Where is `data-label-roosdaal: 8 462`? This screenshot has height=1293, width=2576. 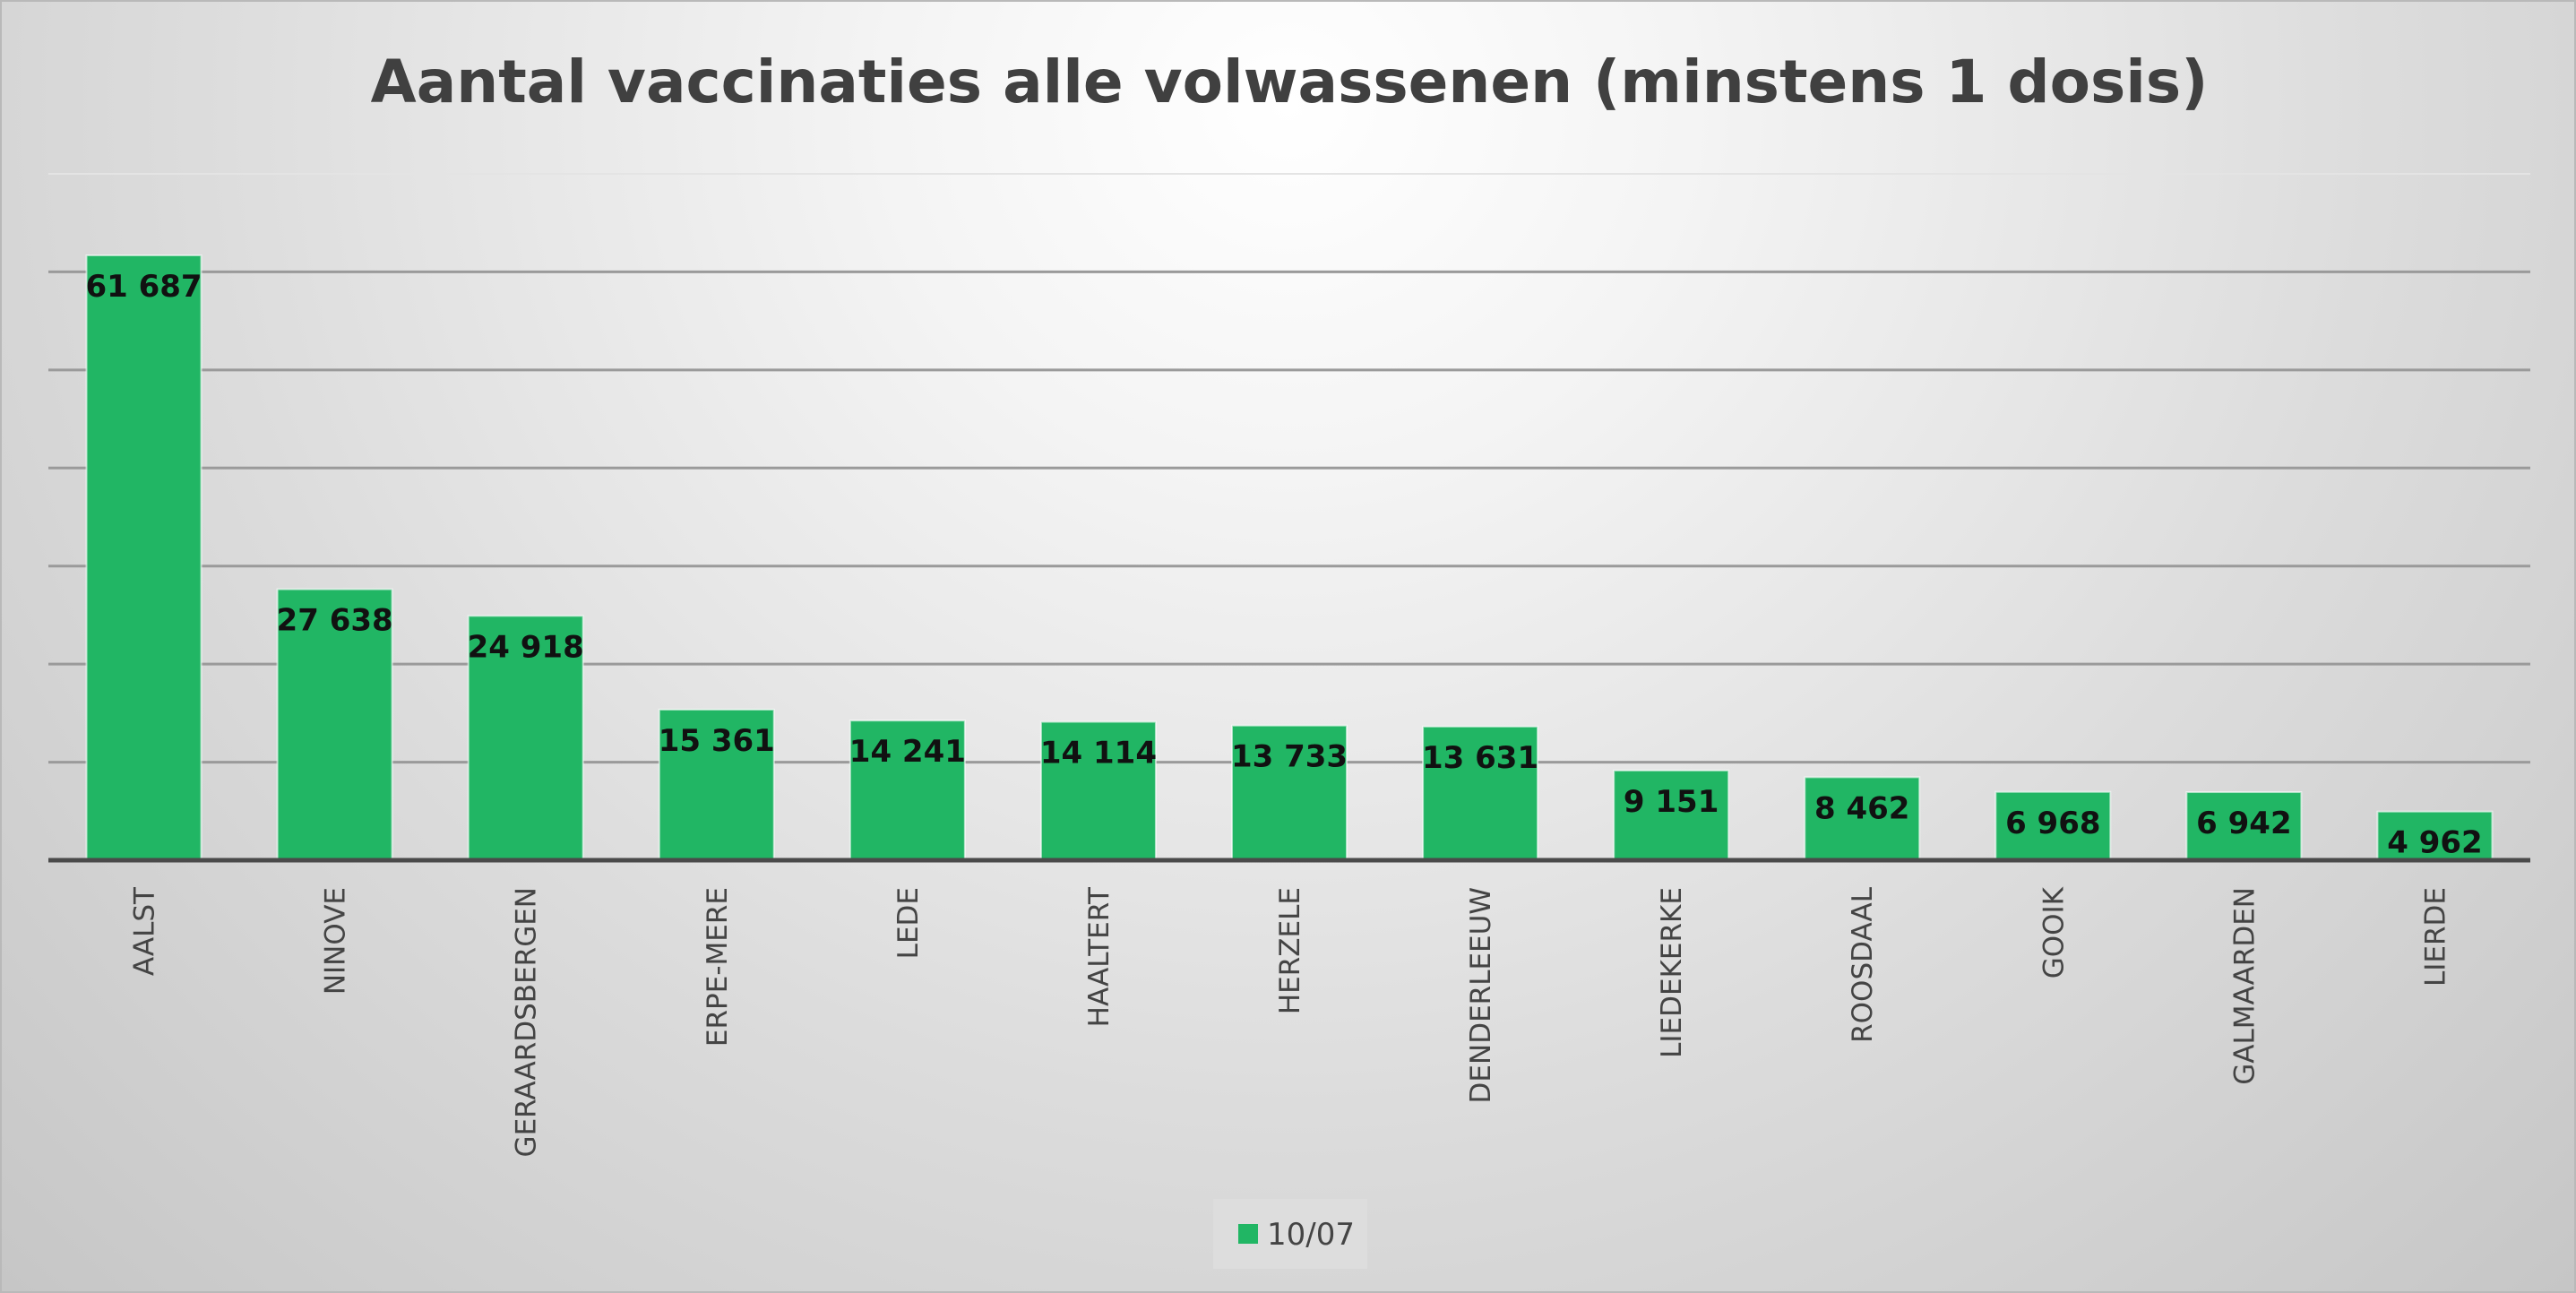
data-label-roosdaal: 8 462 is located at coordinates (1861, 808).